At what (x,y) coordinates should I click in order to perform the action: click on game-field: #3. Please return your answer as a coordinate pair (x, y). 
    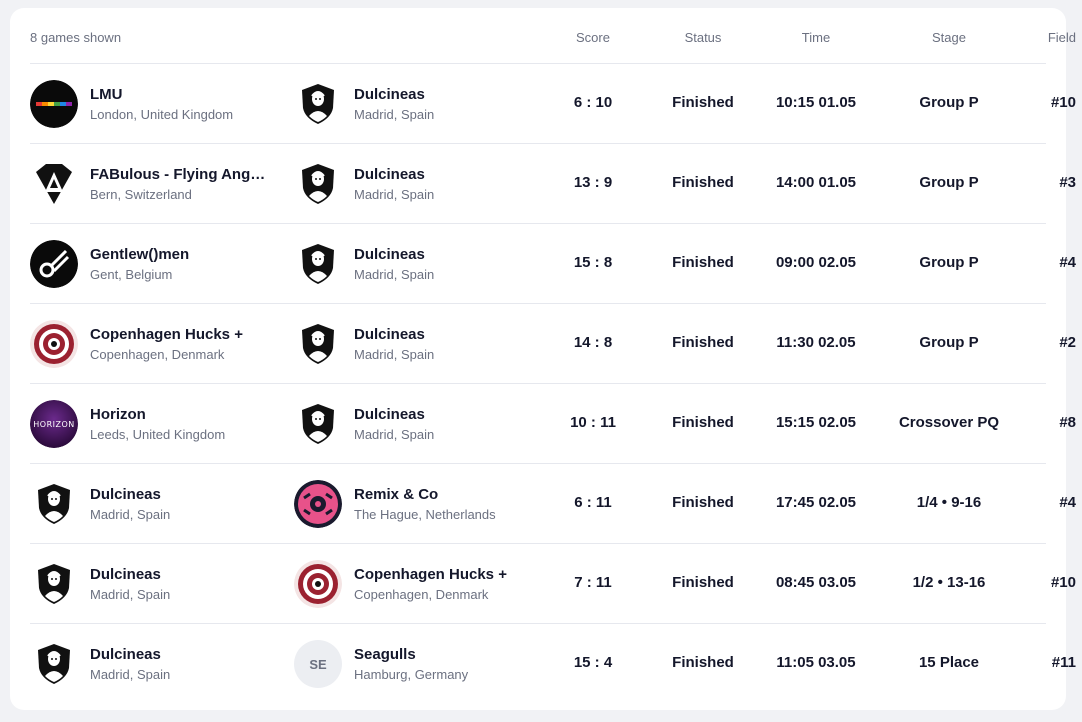
    Looking at the image, I should click on (1067, 182).